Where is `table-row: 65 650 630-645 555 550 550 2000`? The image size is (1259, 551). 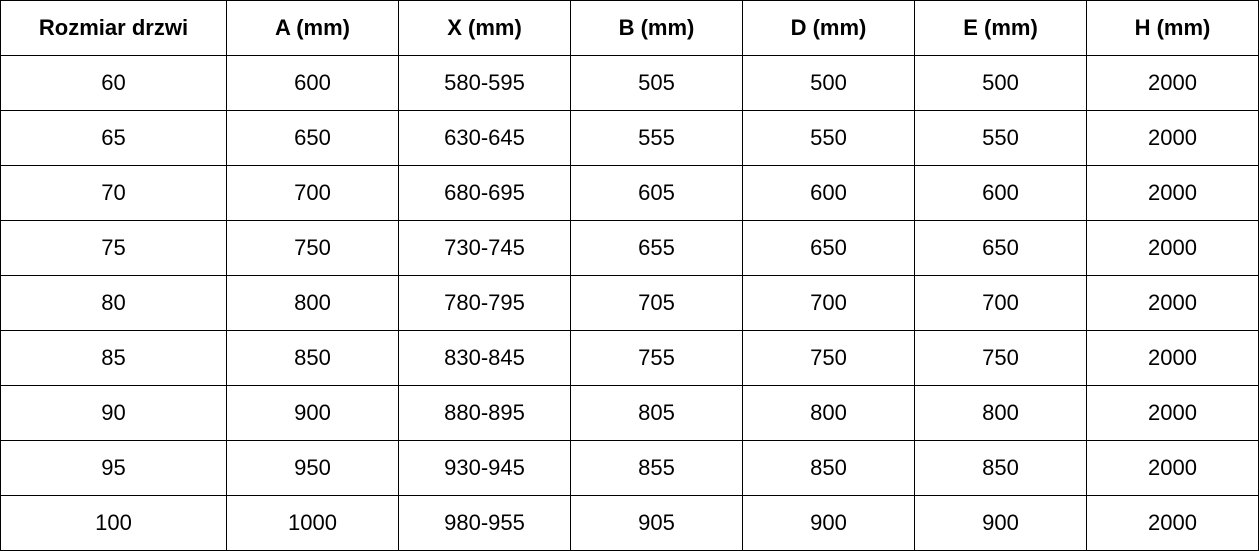
table-row: 65 650 630-645 555 550 550 2000 is located at coordinates (629, 138).